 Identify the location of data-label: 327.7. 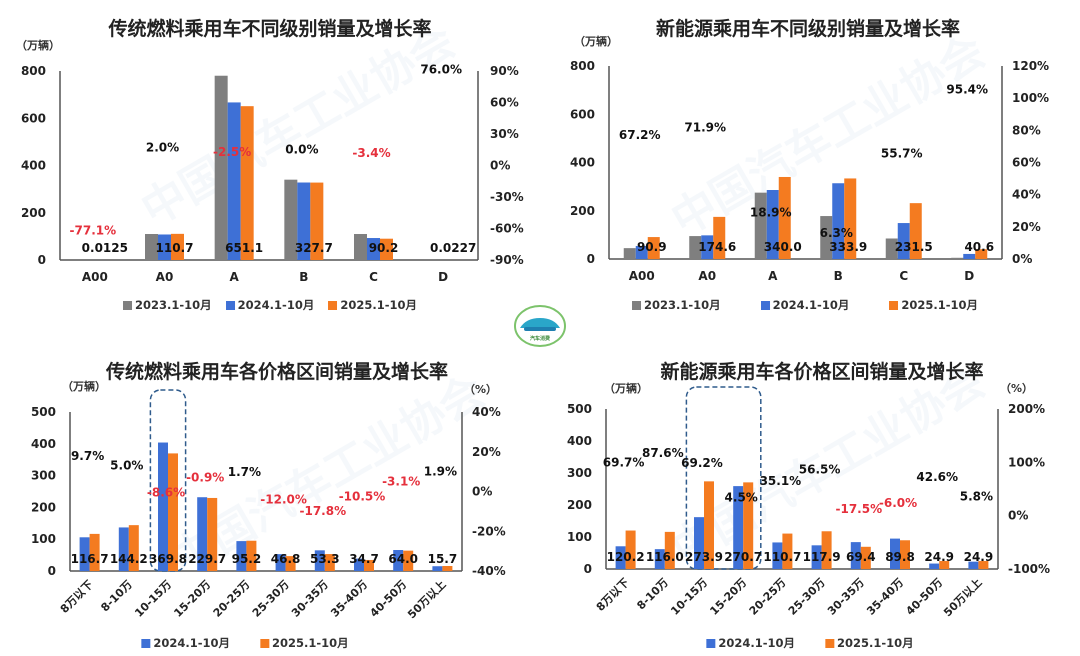
(314, 248).